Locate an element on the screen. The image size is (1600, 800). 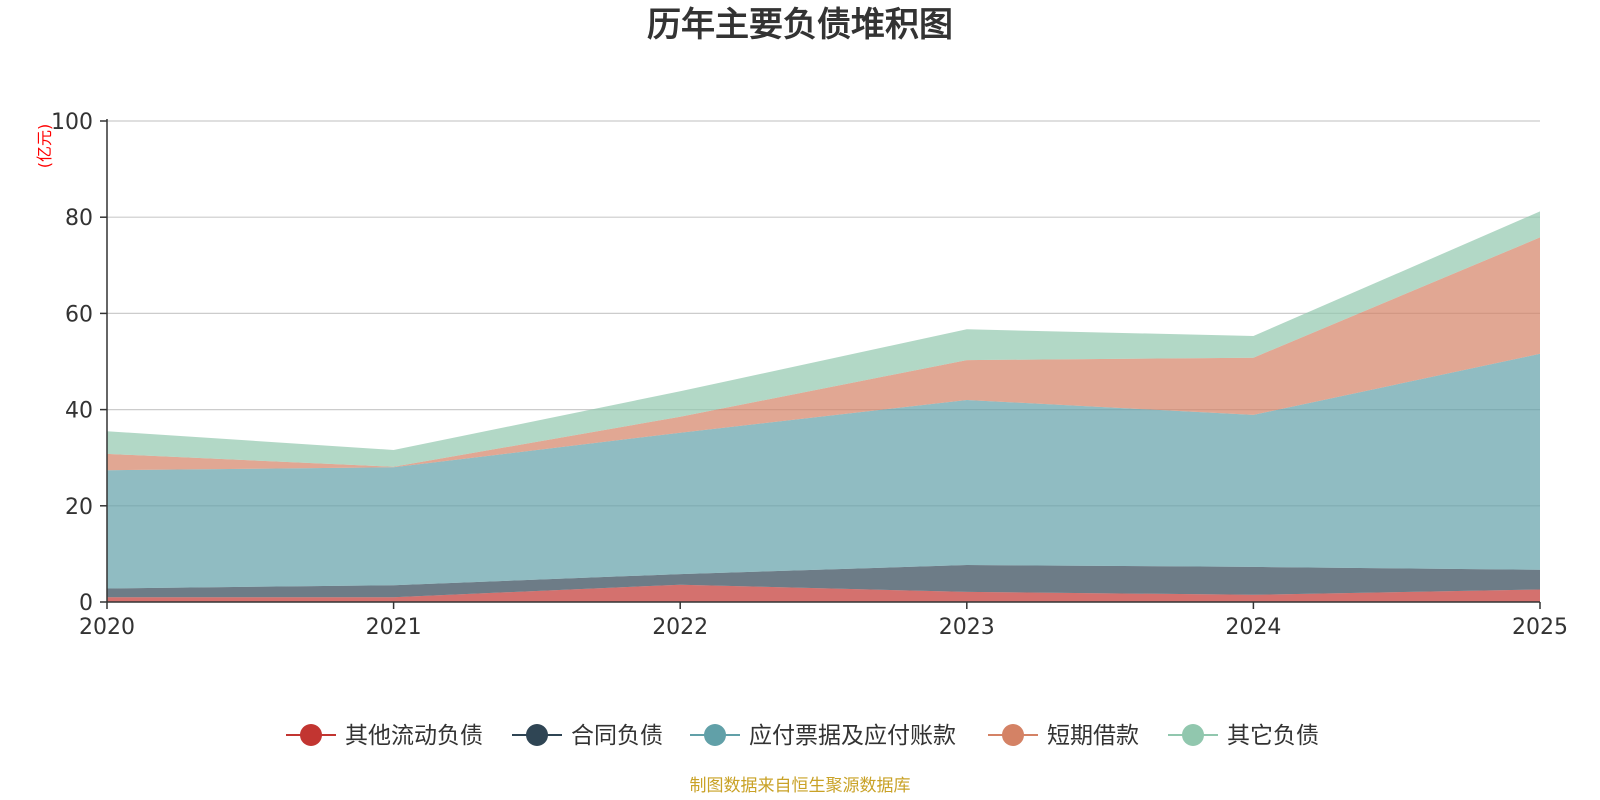
legend-item-1: 其他流动负债 is located at coordinates (384, 736).